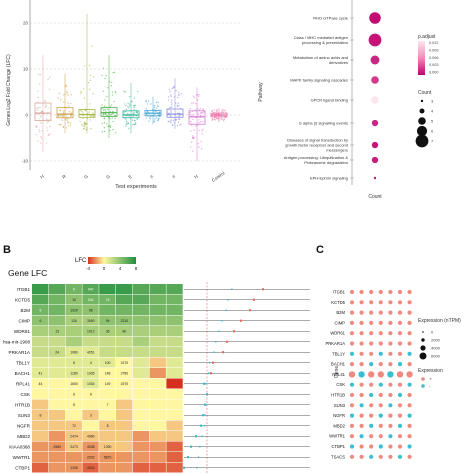 This screenshot has width=474, height=474. What do you see at coordinates (338, 302) in the screenshot?
I see `panel-c-gene-label: KCTD5` at bounding box center [338, 302].